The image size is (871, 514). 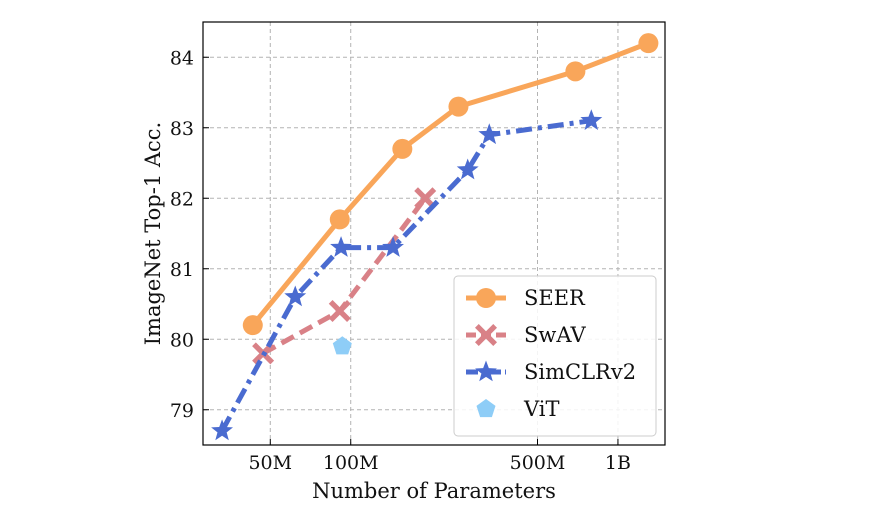 What do you see at coordinates (344, 276) in the screenshot?
I see `series-swav` at bounding box center [344, 276].